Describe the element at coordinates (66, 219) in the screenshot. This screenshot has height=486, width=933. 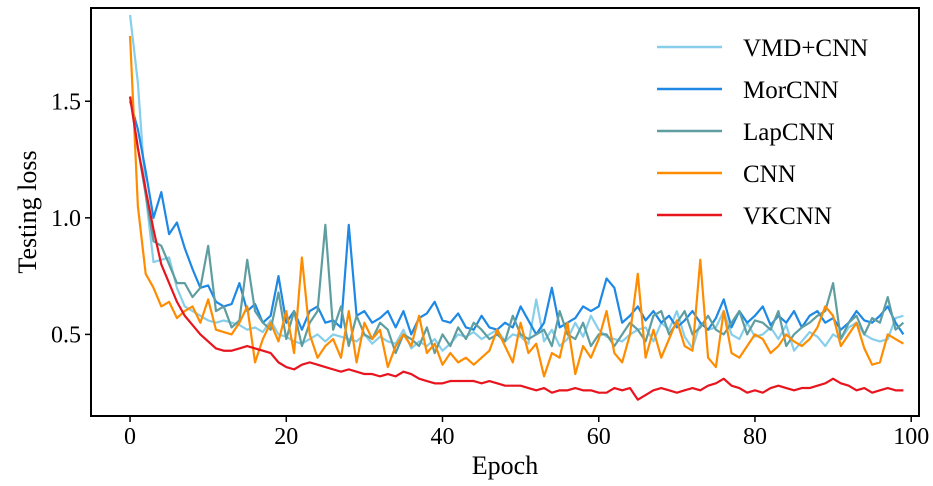
I see `y-tick-label: 1.0` at that location.